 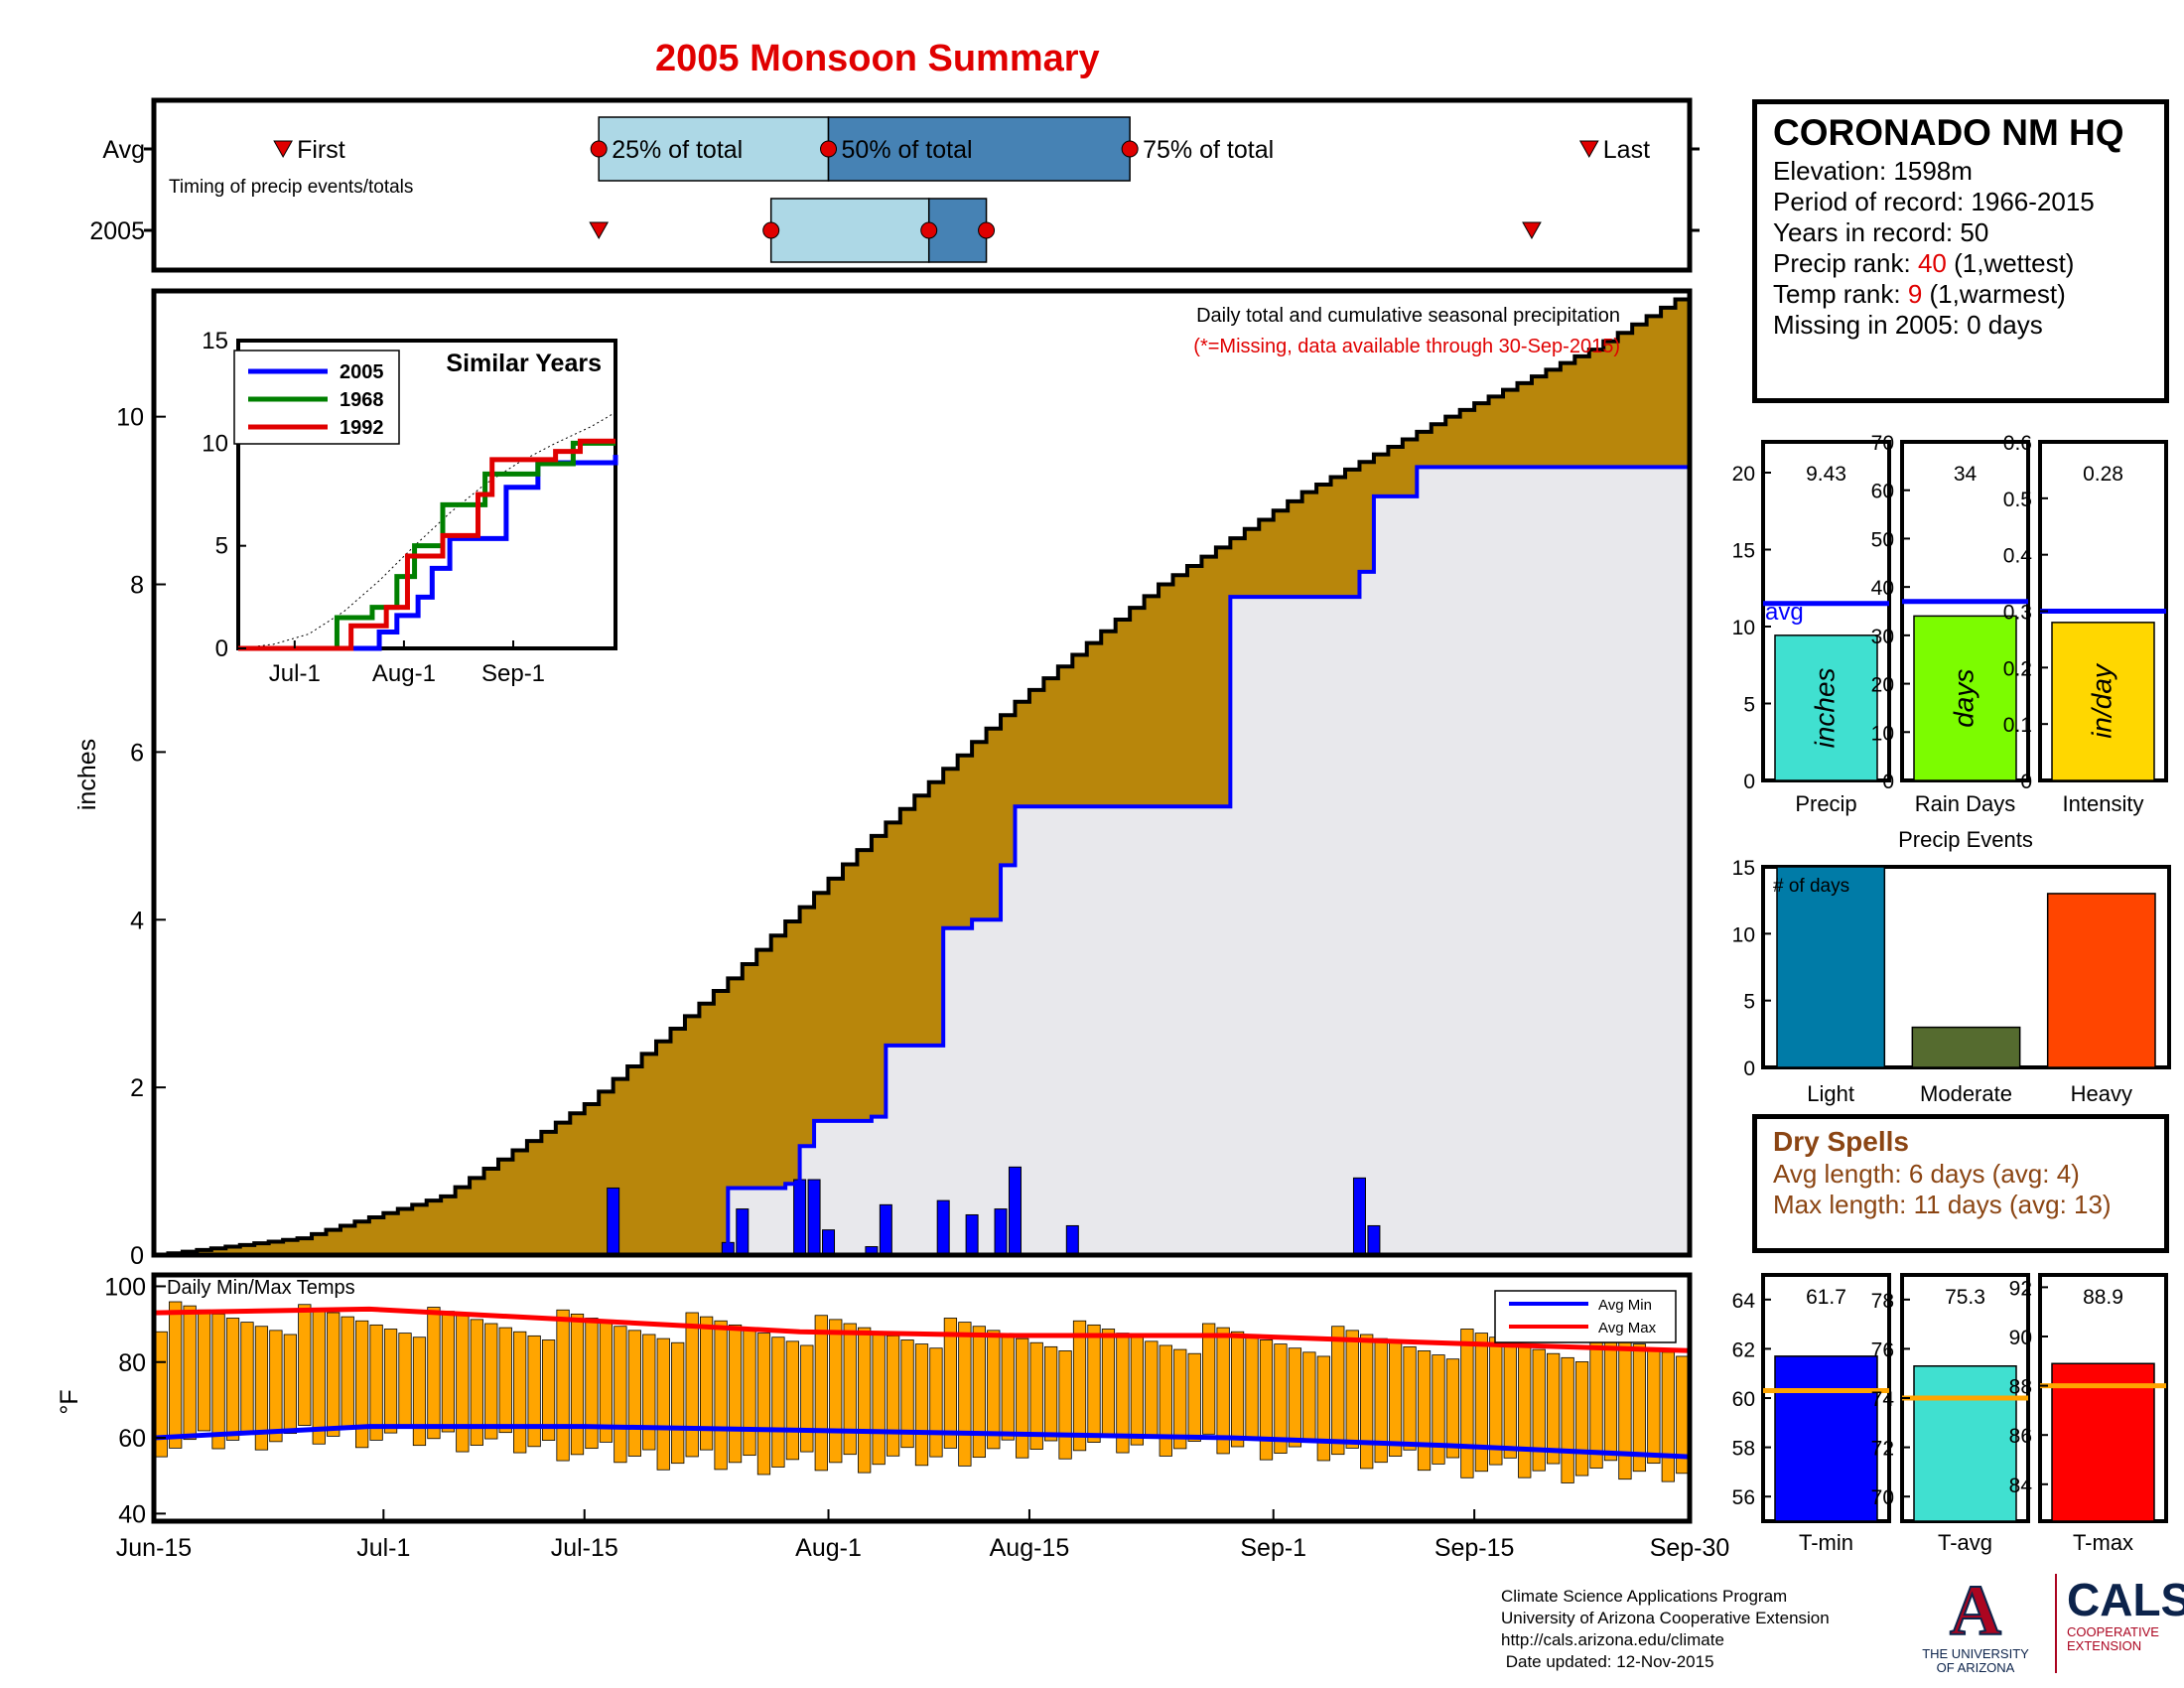 I want to click on cals-logo: CALS COOPERATIVE EXTENSION, so click(x=2119, y=1623).